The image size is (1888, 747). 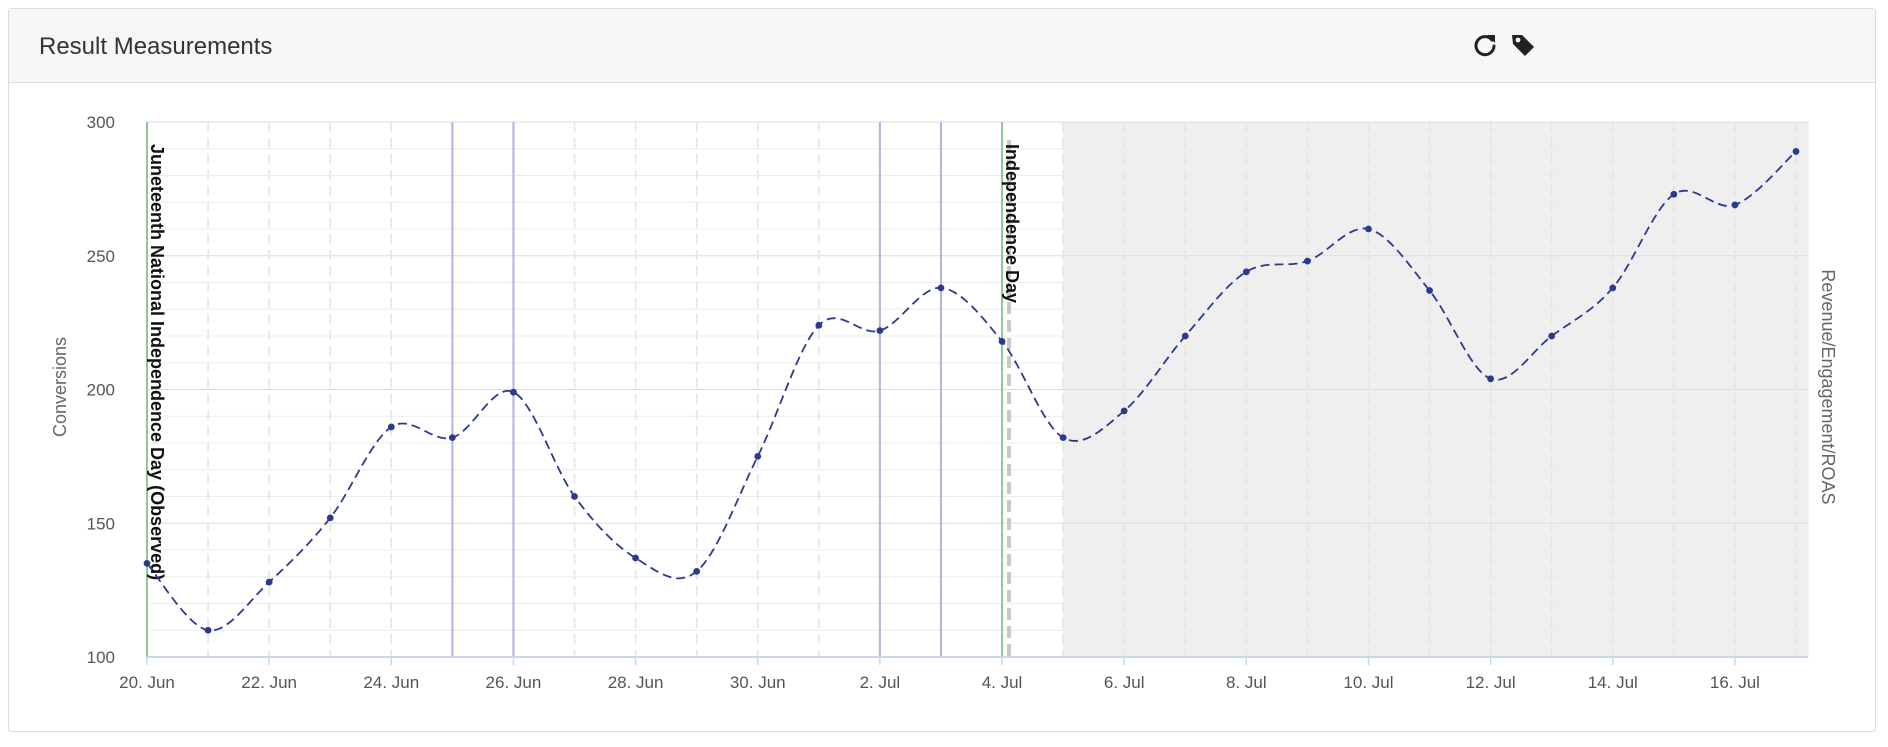 I want to click on x-tick-label: 8. Jul, so click(x=1246, y=682).